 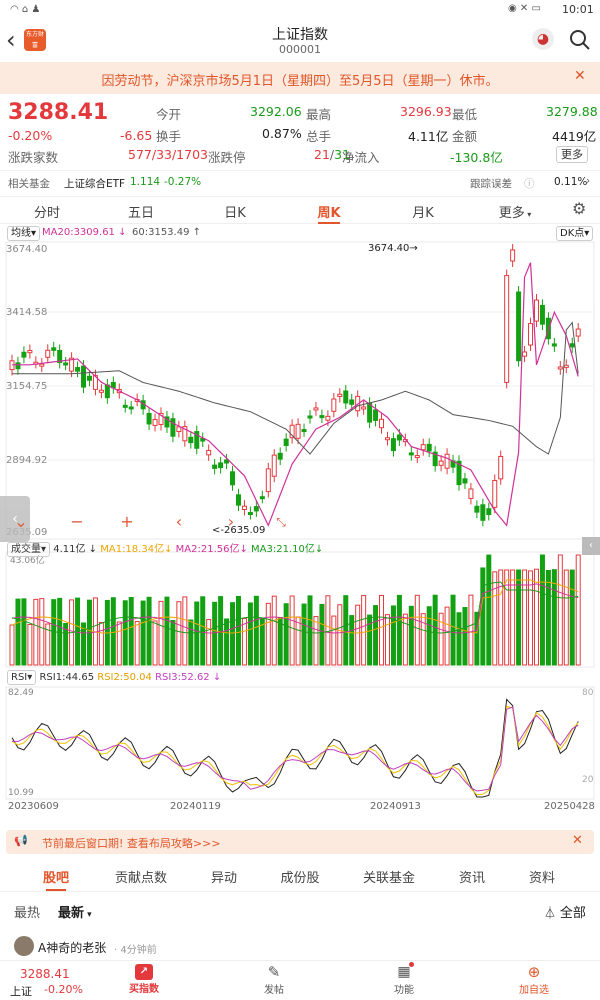 What do you see at coordinates (572, 154) in the screenshot?
I see `more-button: 更多` at bounding box center [572, 154].